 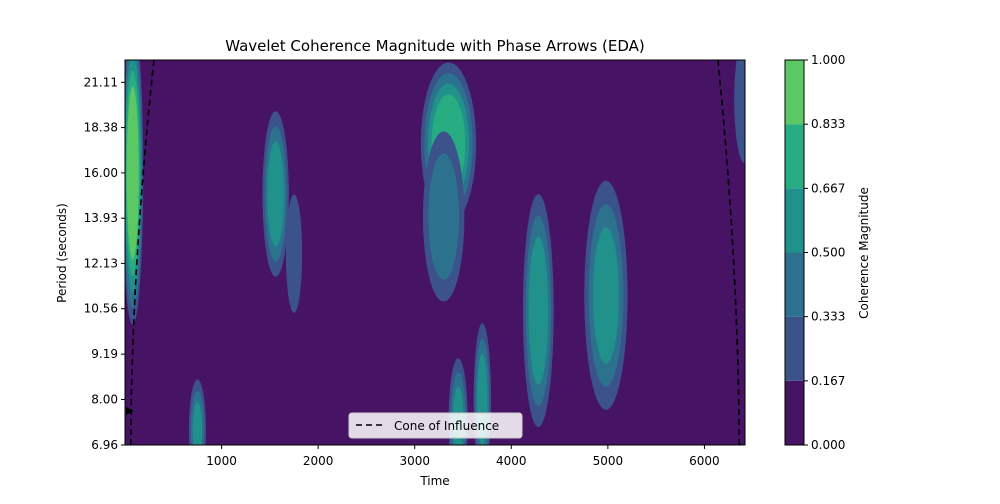 What do you see at coordinates (101, 218) in the screenshot?
I see `y-tick-label: 13.93` at bounding box center [101, 218].